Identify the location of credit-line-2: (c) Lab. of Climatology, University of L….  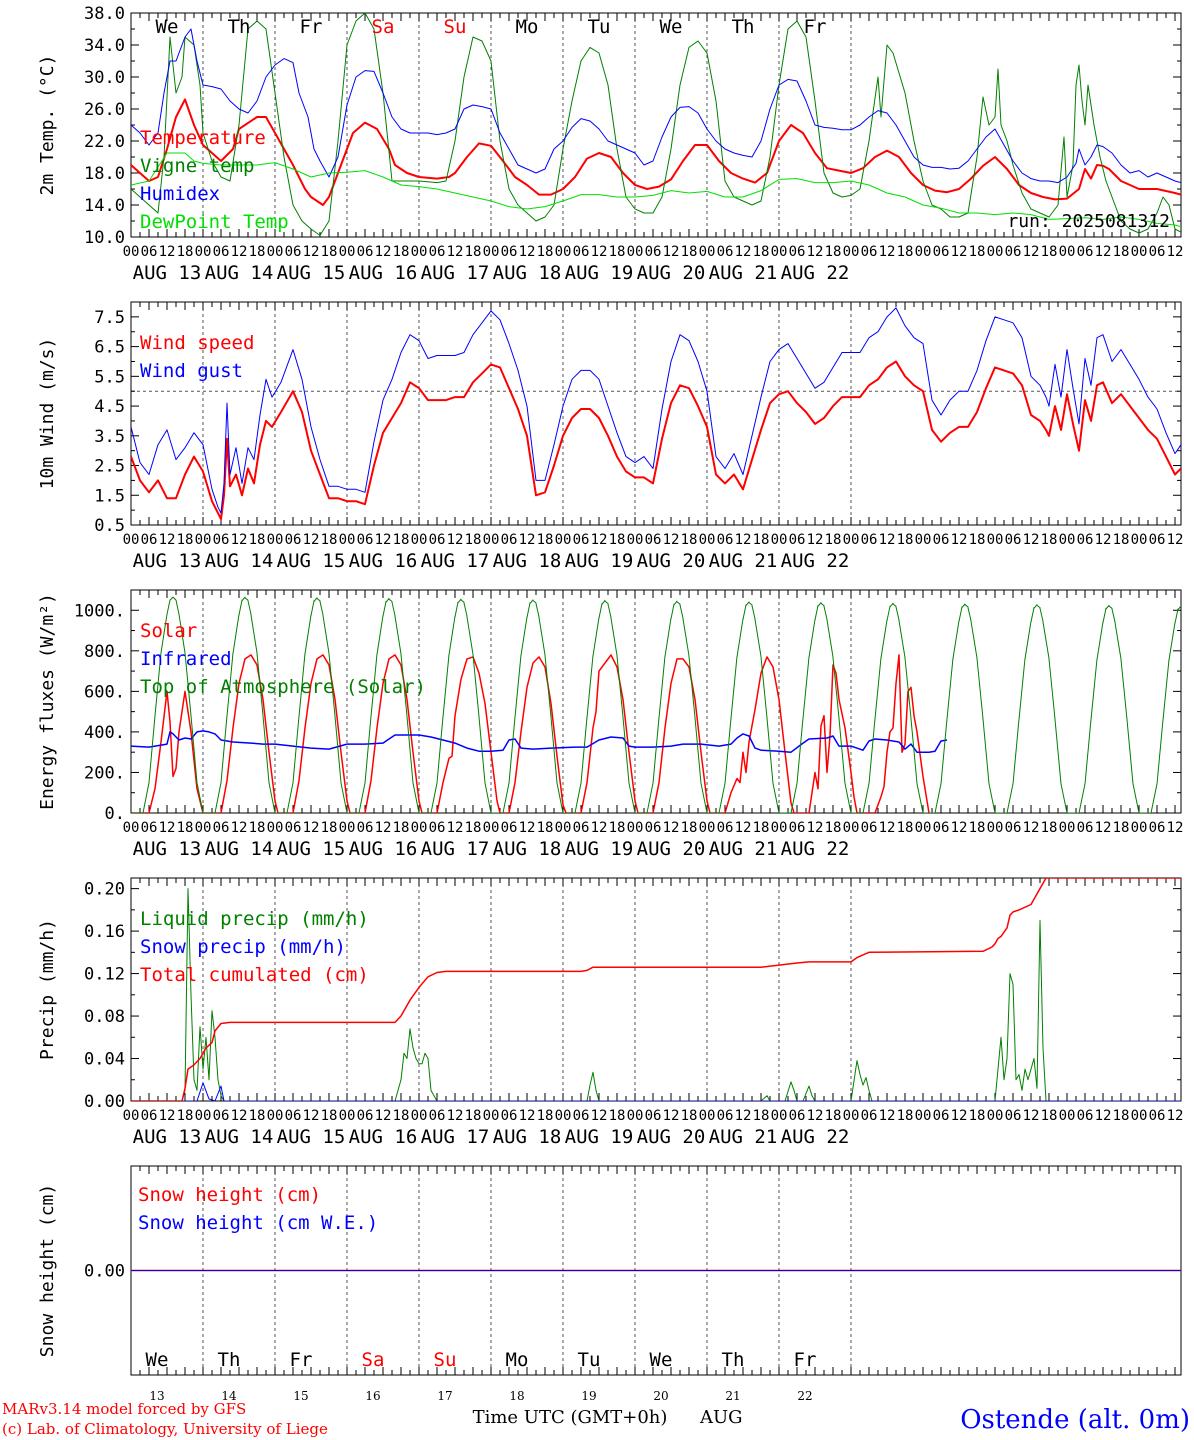
(165, 1429).